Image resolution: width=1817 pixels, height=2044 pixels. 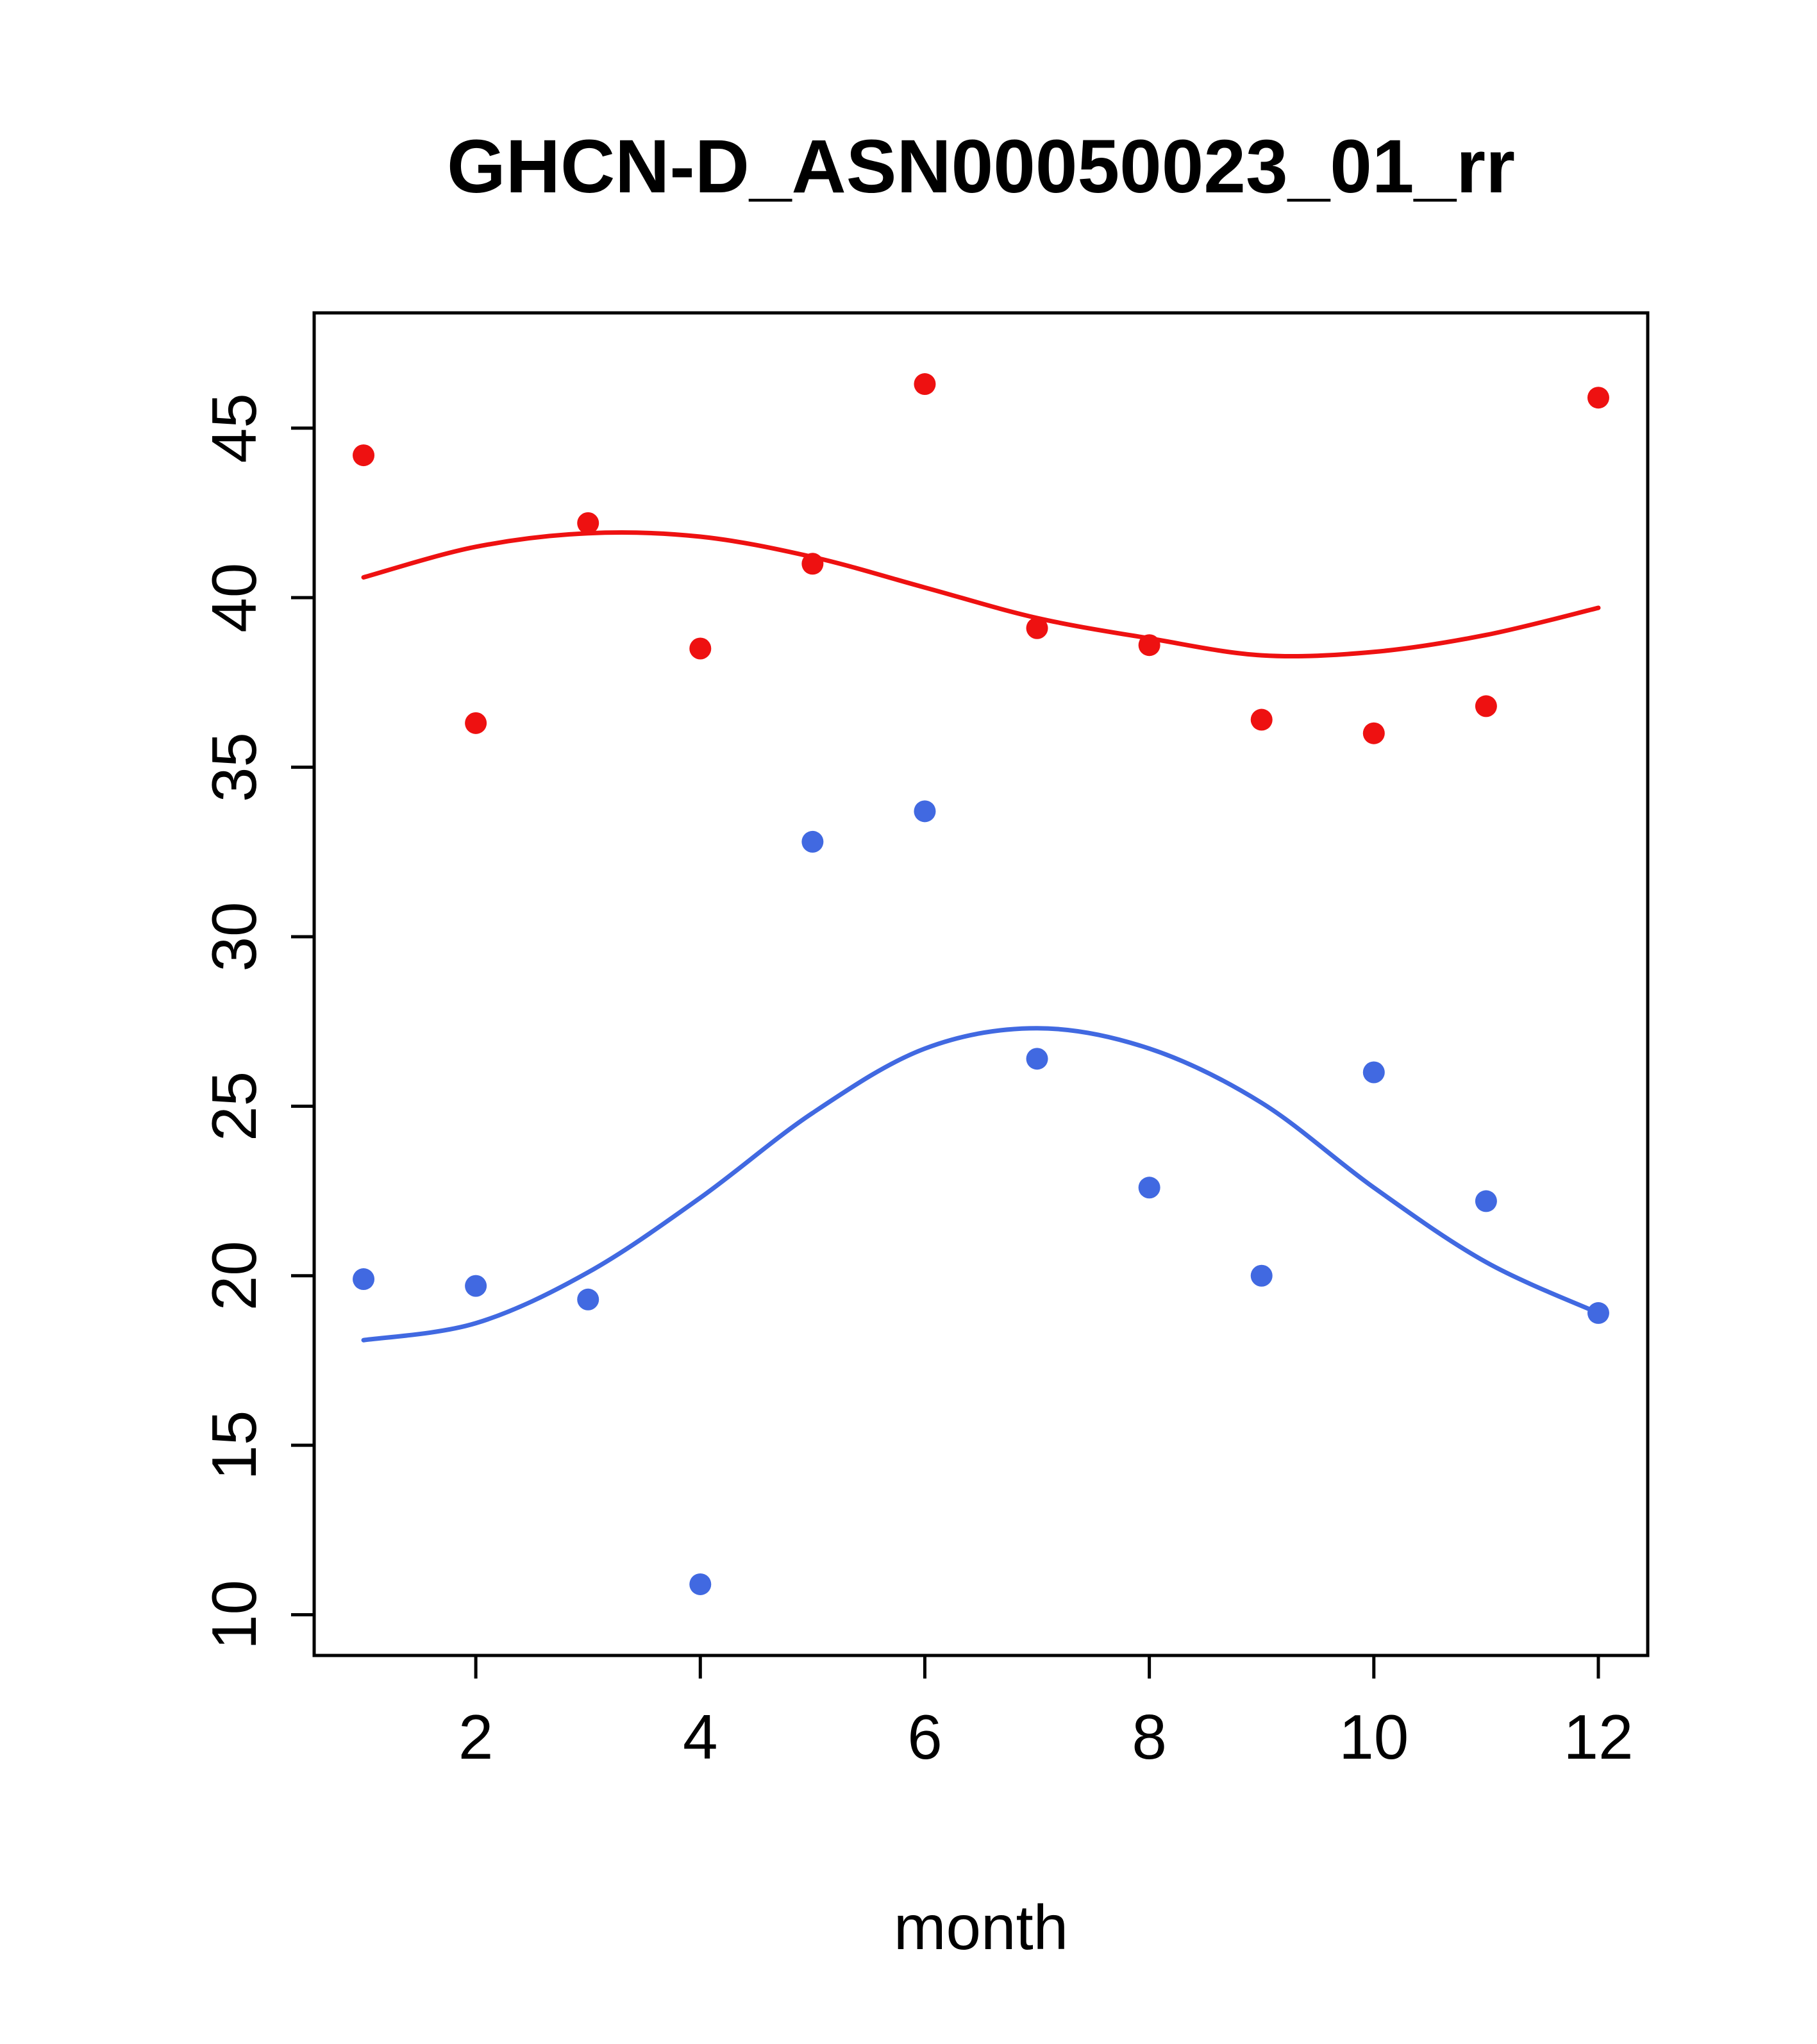 What do you see at coordinates (981, 1928) in the screenshot?
I see `x-axis-label: month` at bounding box center [981, 1928].